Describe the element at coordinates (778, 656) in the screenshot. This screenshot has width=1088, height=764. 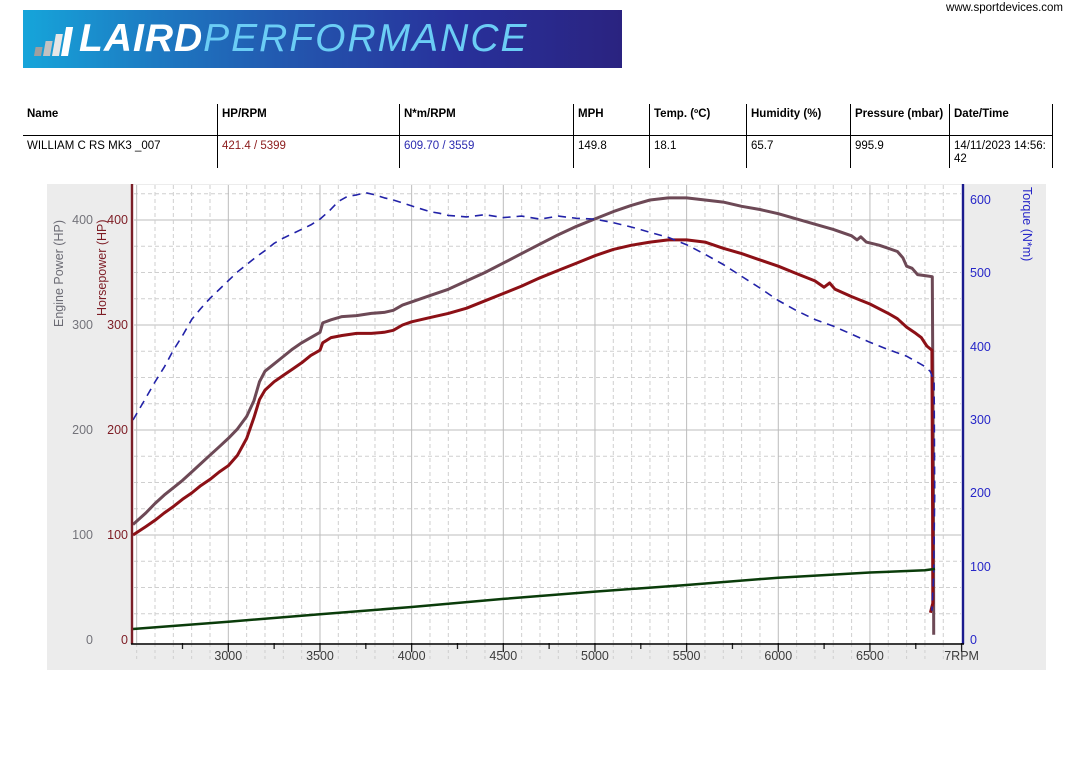
I see `x-tick-6000: 6000` at that location.